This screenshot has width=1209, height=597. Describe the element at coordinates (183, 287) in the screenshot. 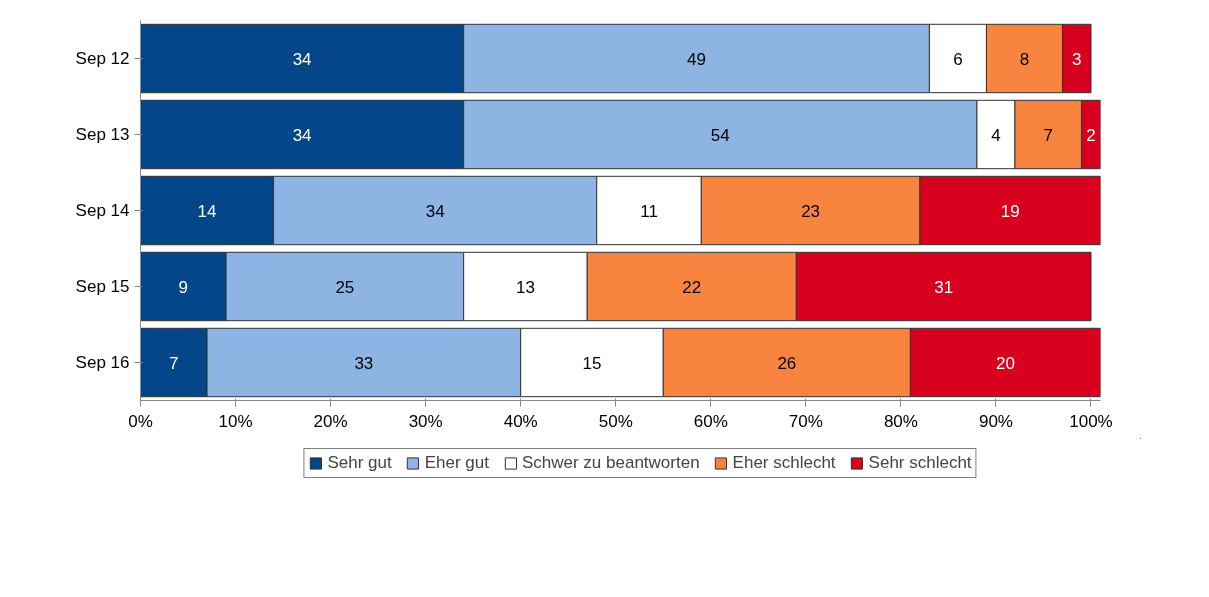

I see `data-label: 9` at that location.